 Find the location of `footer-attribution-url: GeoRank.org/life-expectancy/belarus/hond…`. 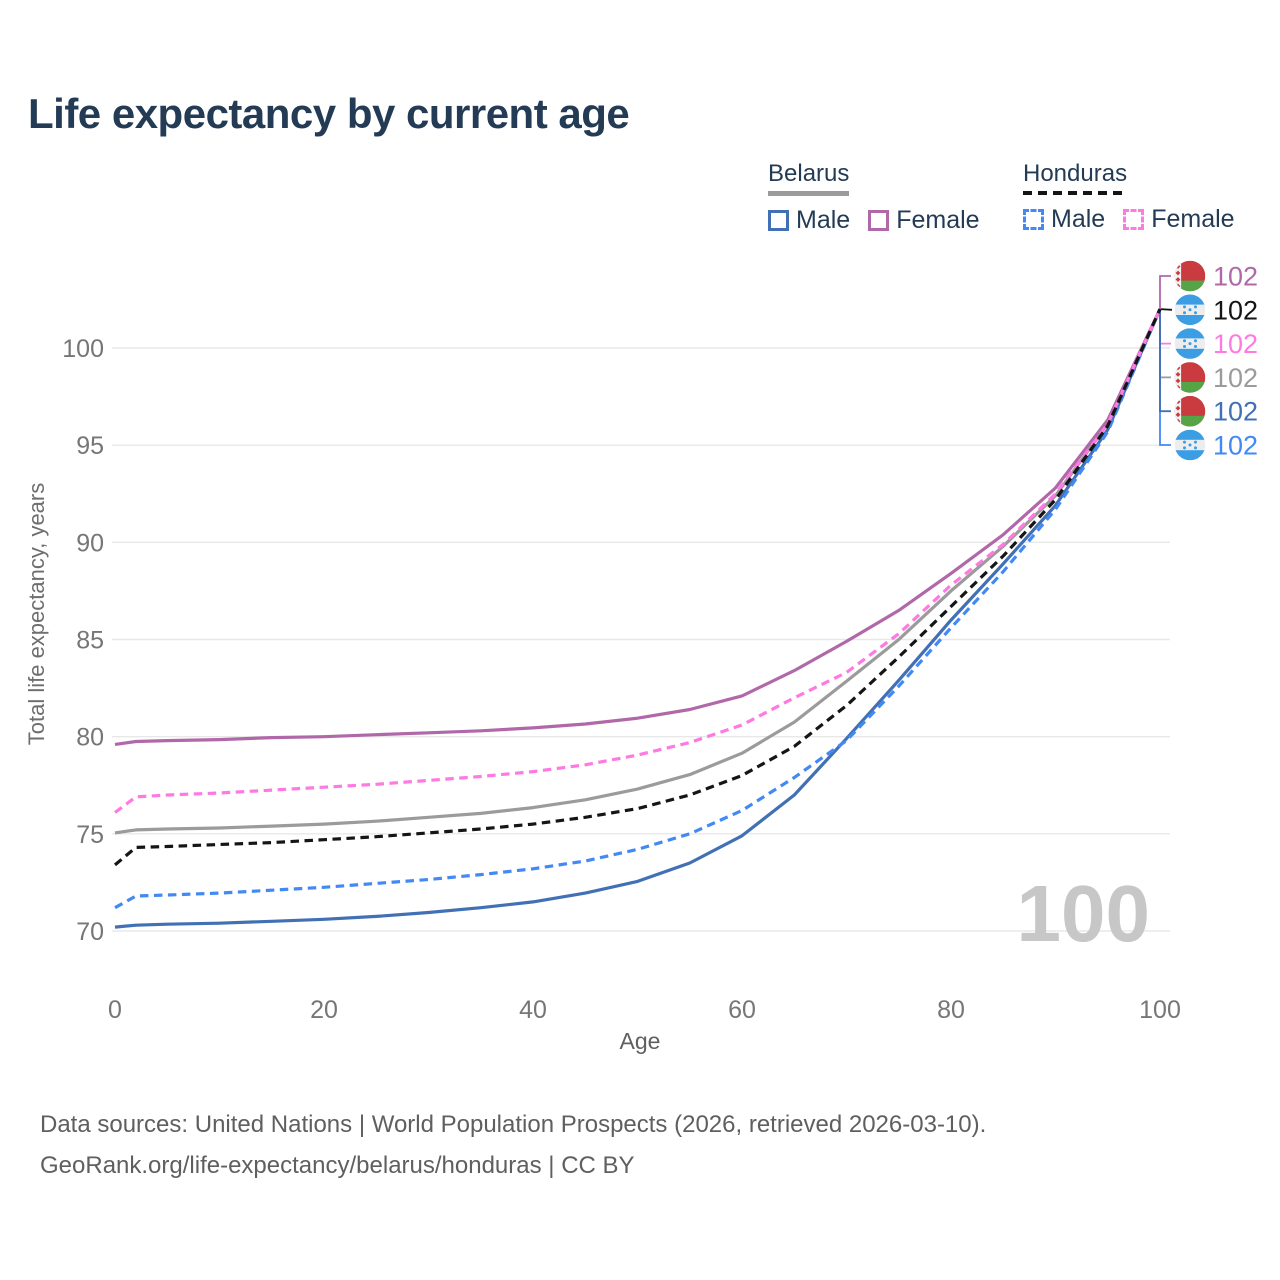

footer-attribution-url: GeoRank.org/life-expectancy/belarus/hond… is located at coordinates (337, 1165).